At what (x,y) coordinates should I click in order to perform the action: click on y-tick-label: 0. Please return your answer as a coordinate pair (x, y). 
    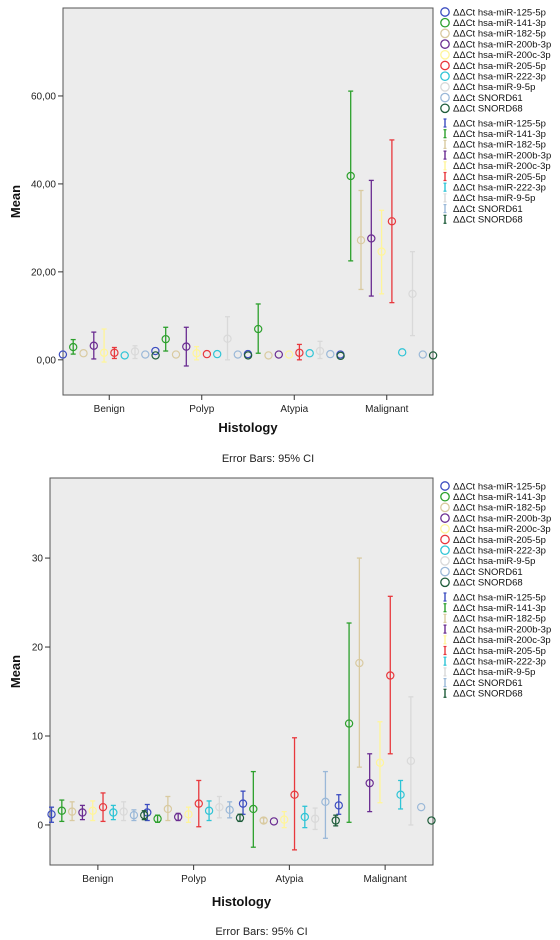
    Looking at the image, I should click on (40, 825).